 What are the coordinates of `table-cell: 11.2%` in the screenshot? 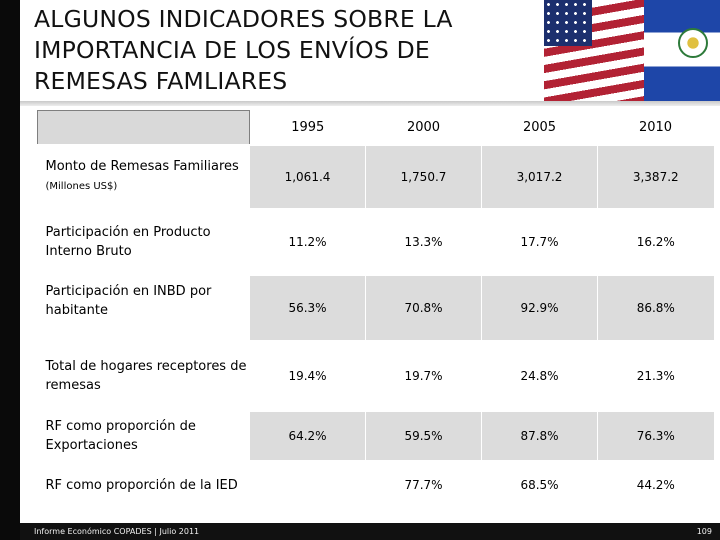 It's located at (307, 241).